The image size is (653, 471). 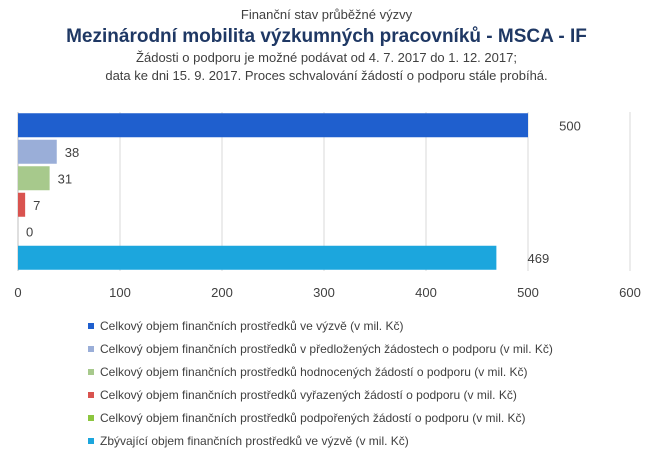 What do you see at coordinates (36, 205) in the screenshot?
I see `data-label: 7` at bounding box center [36, 205].